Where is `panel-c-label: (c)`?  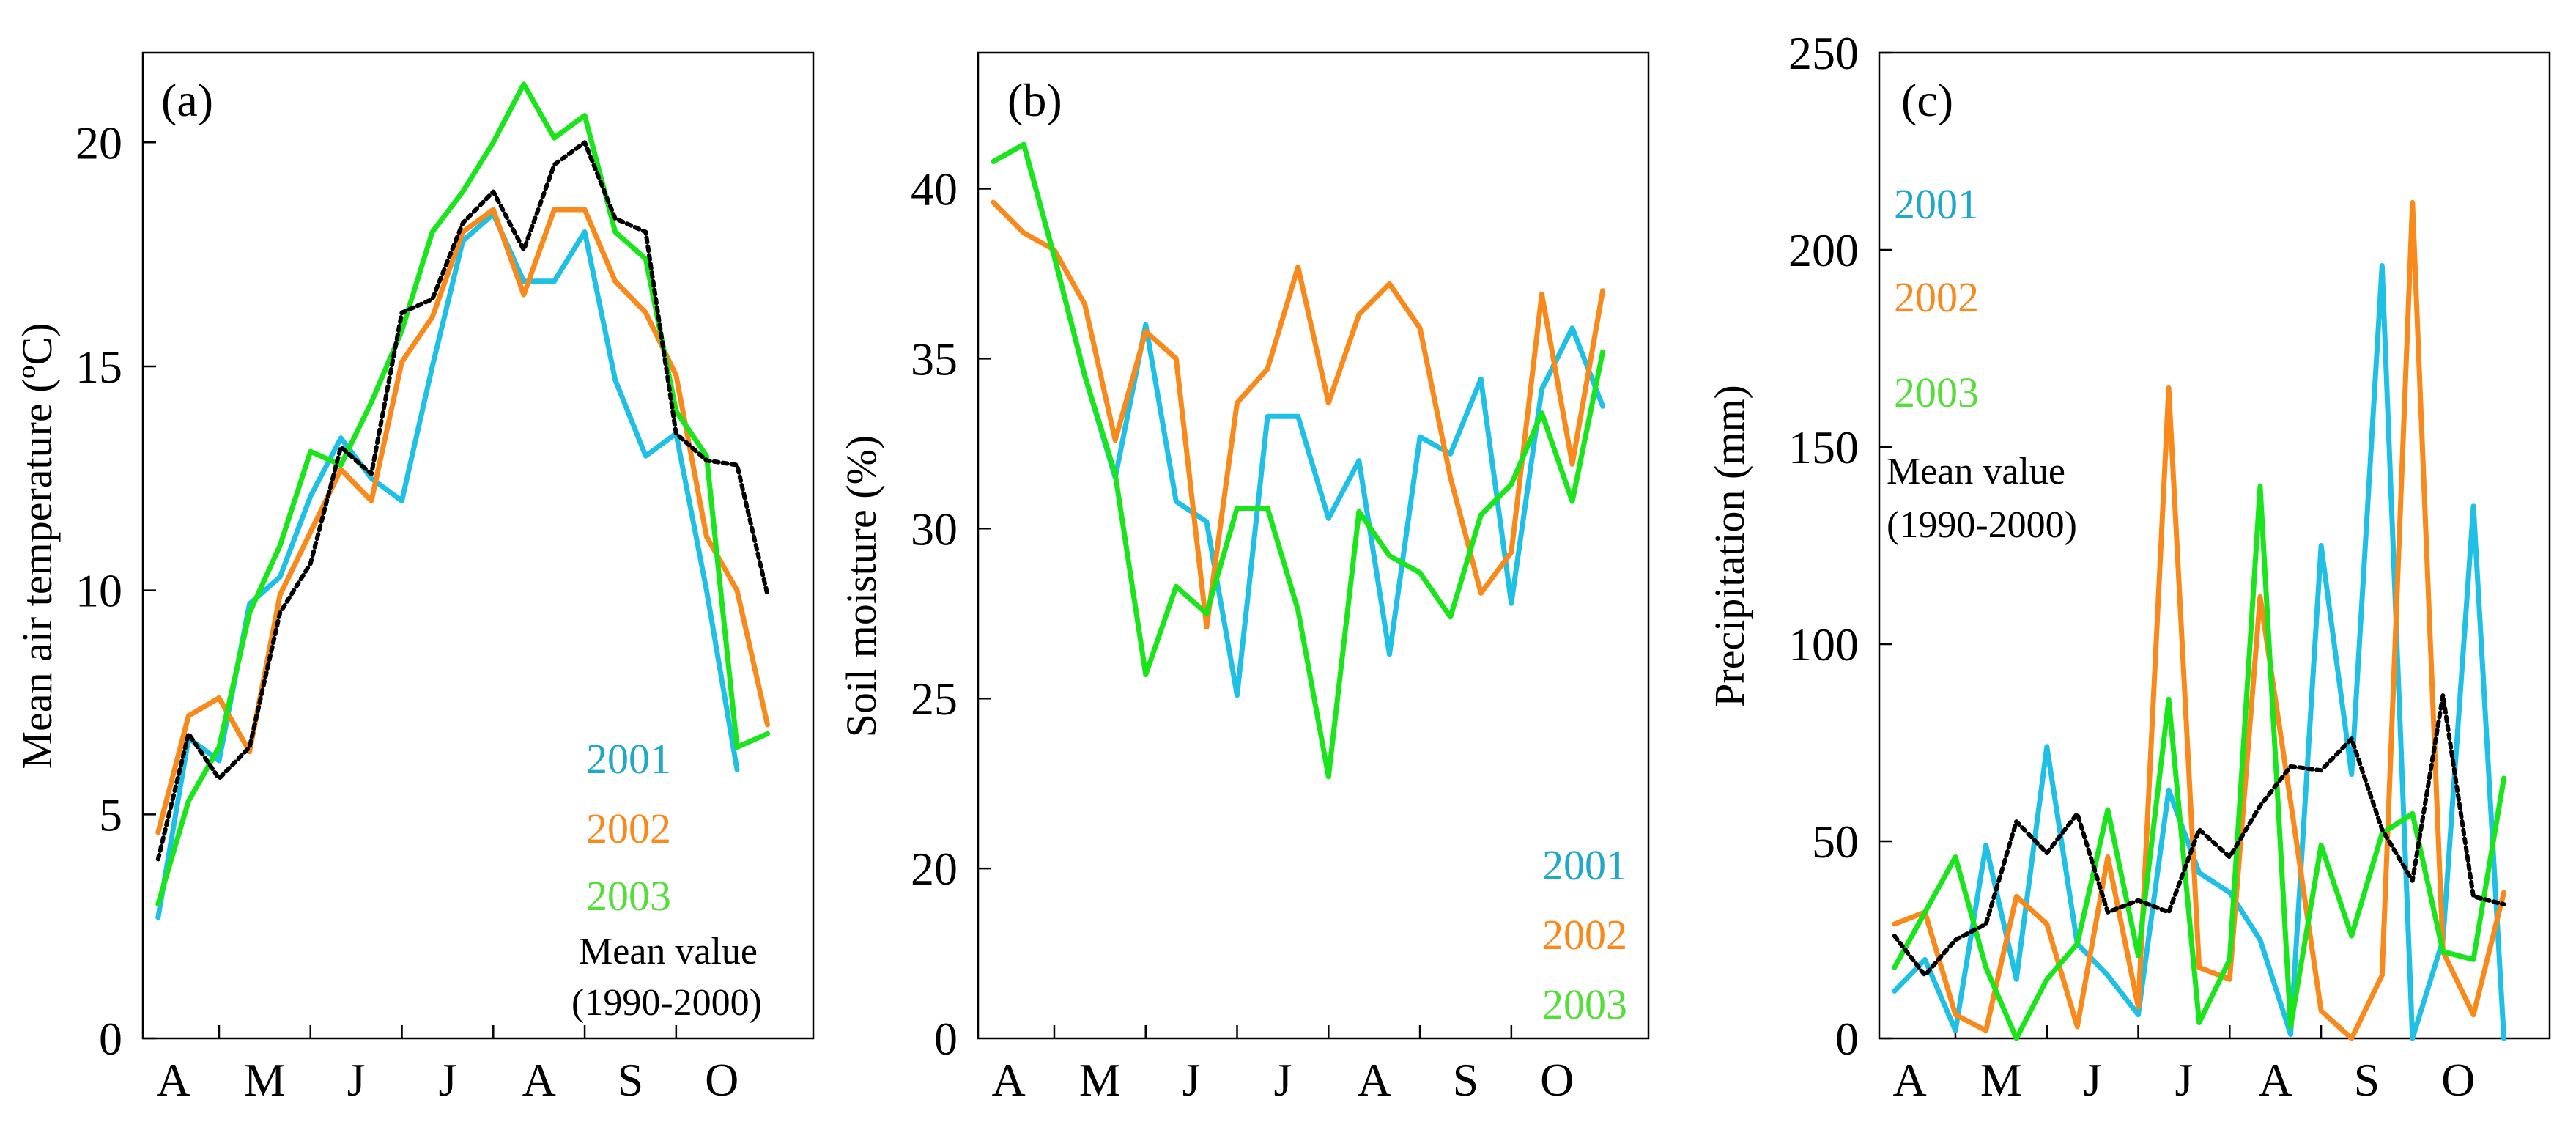
panel-c-label: (c) is located at coordinates (1927, 100).